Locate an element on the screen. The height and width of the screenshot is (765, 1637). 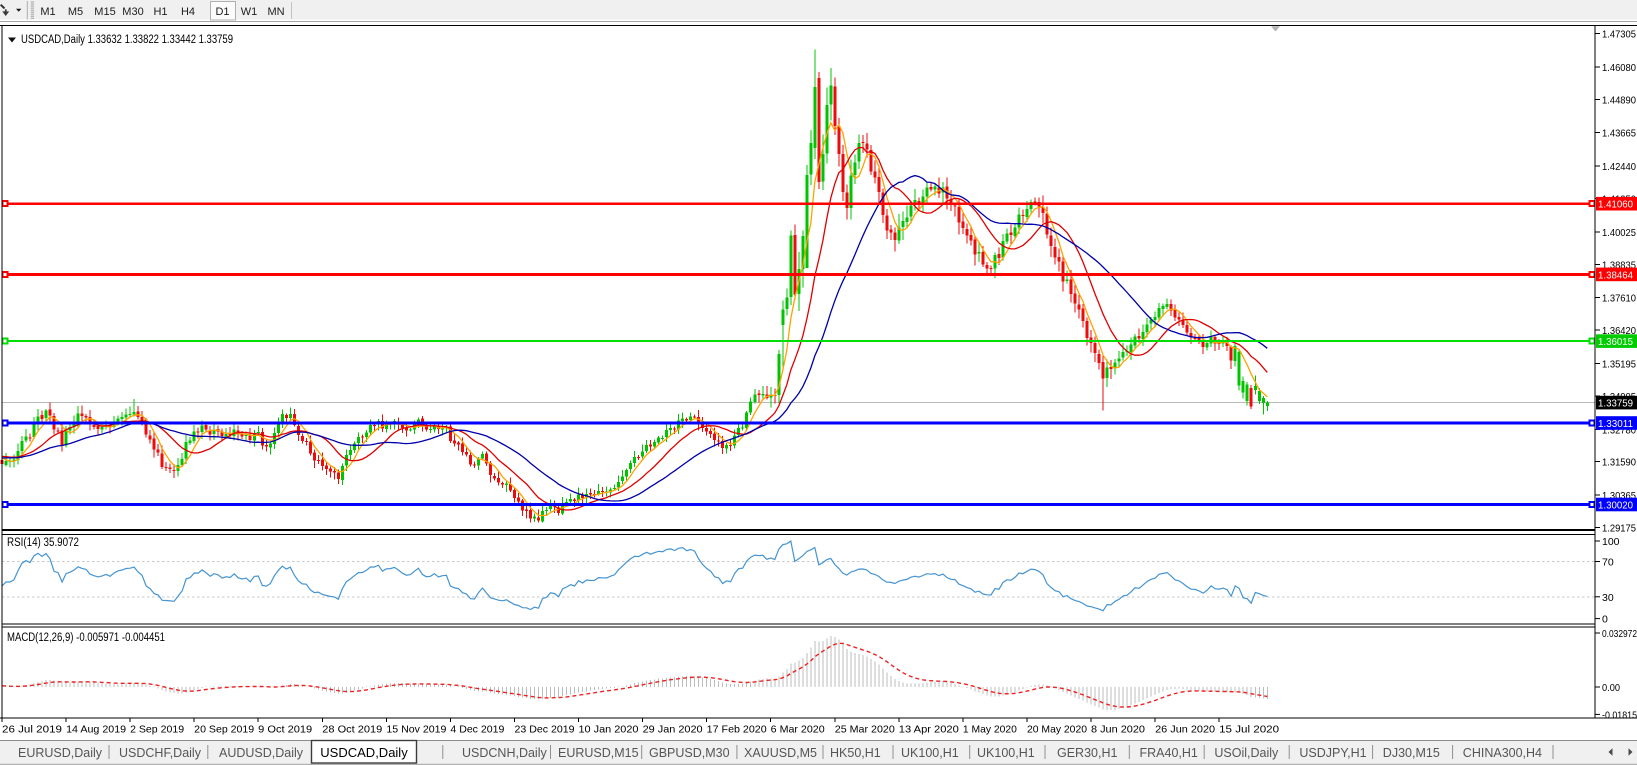
svg-text: DJ30,M15 is located at coordinates (1411, 753).